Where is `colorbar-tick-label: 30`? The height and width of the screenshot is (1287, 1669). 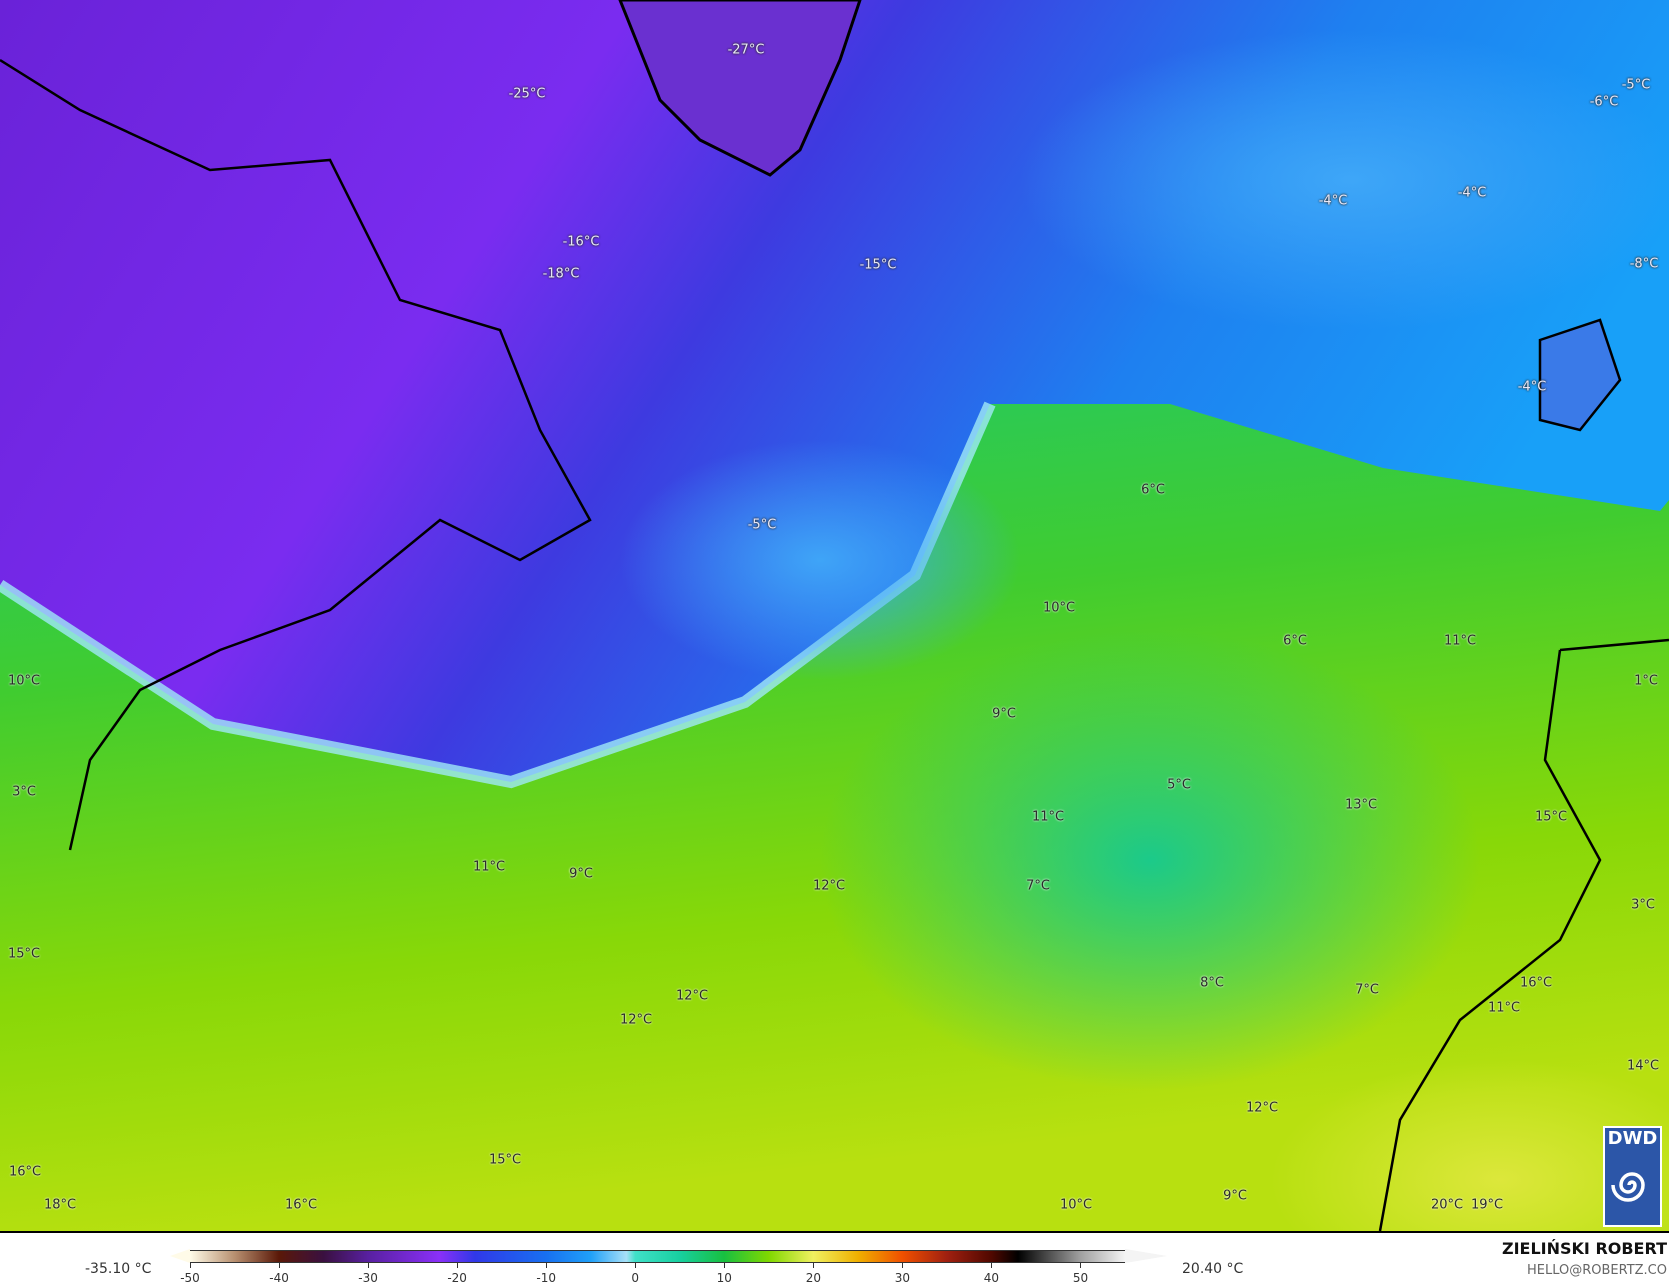
colorbar-tick-label: 30 is located at coordinates (902, 1278).